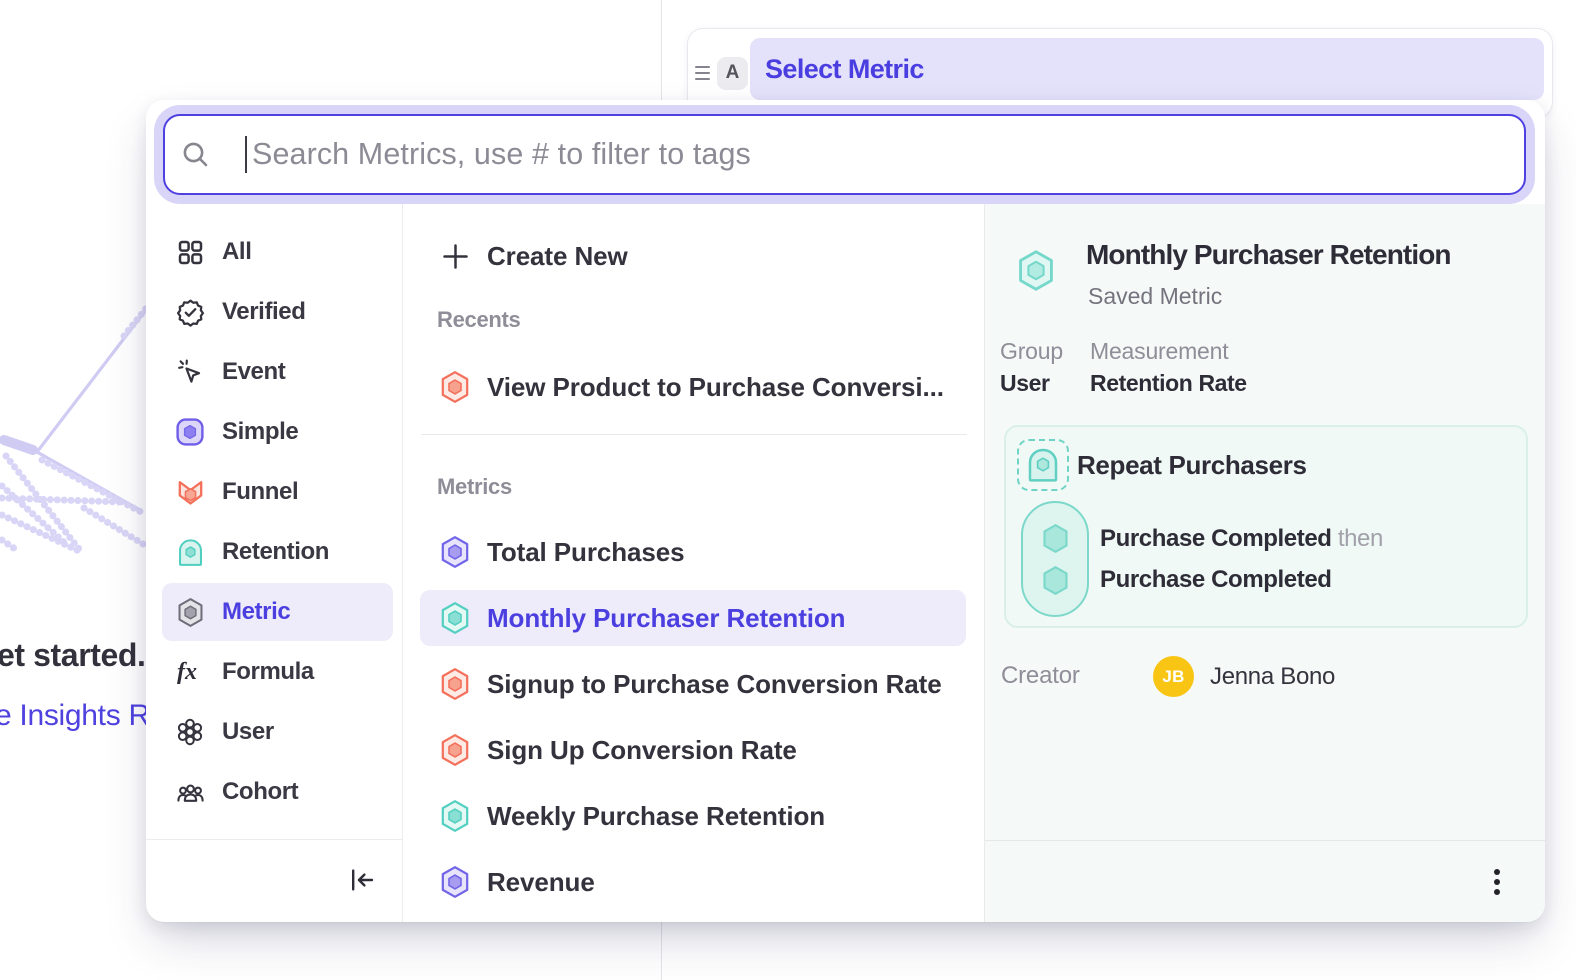 Image resolution: width=1576 pixels, height=980 pixels. What do you see at coordinates (888, 154) in the screenshot?
I see `search-input` at bounding box center [888, 154].